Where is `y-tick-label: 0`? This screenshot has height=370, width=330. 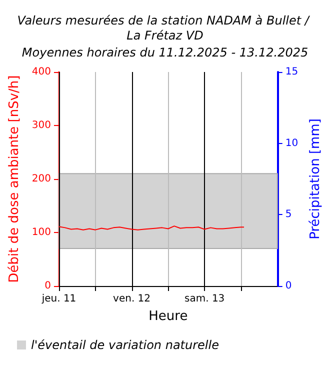
y-tick-label: 0 is located at coordinates (47, 286).